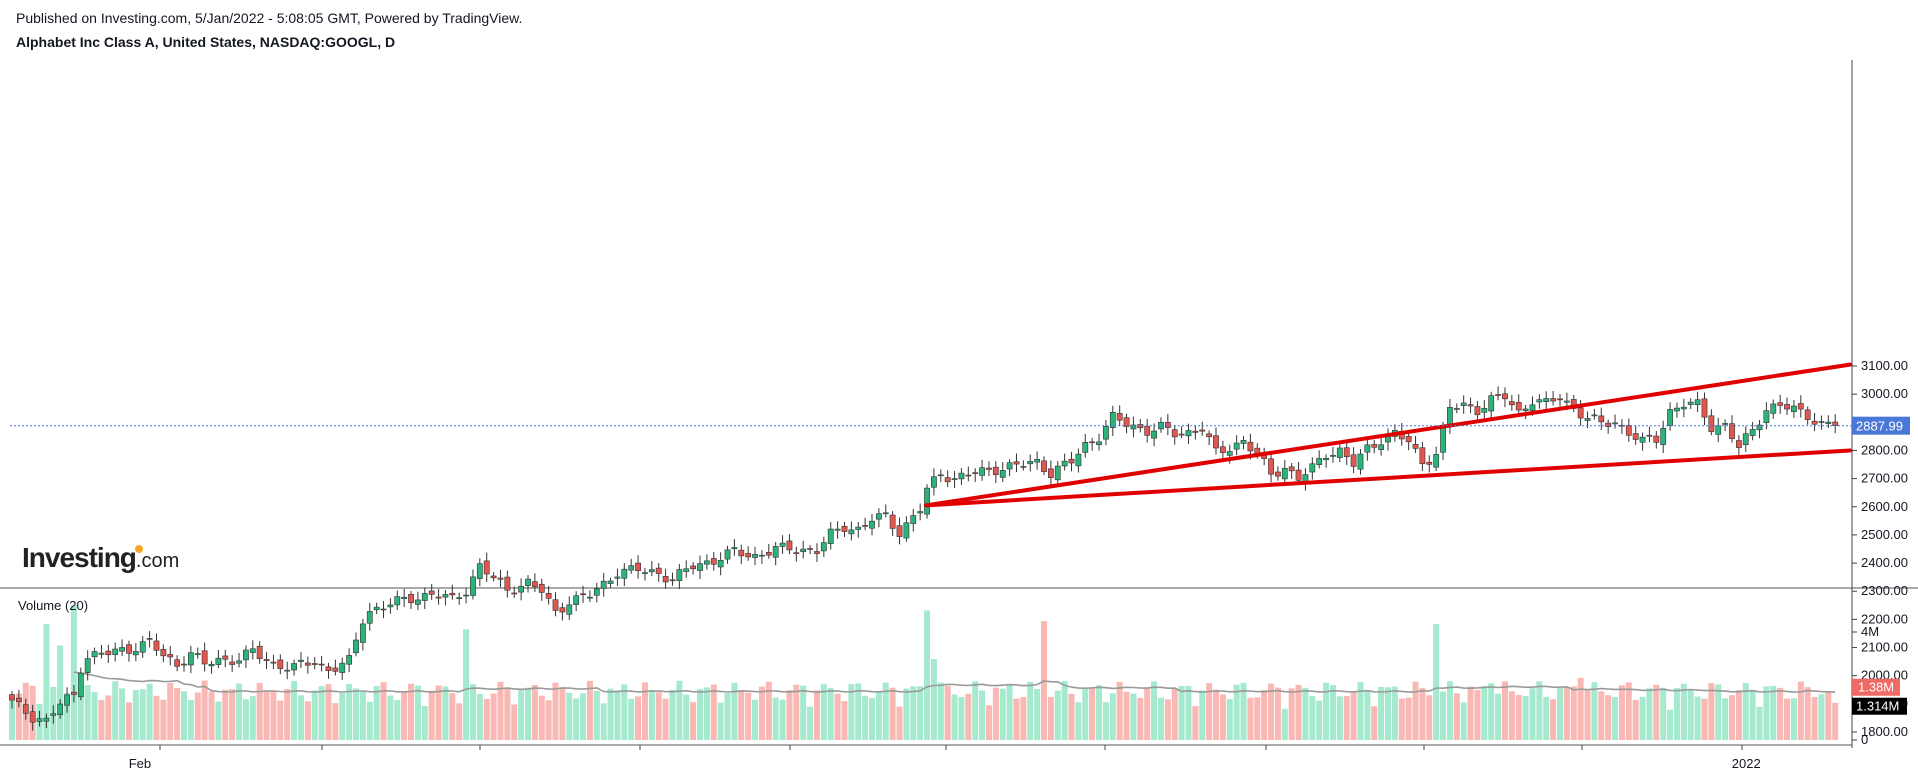  Describe the element at coordinates (1884, 365) in the screenshot. I see `price-tick-label: 3100.00` at that location.